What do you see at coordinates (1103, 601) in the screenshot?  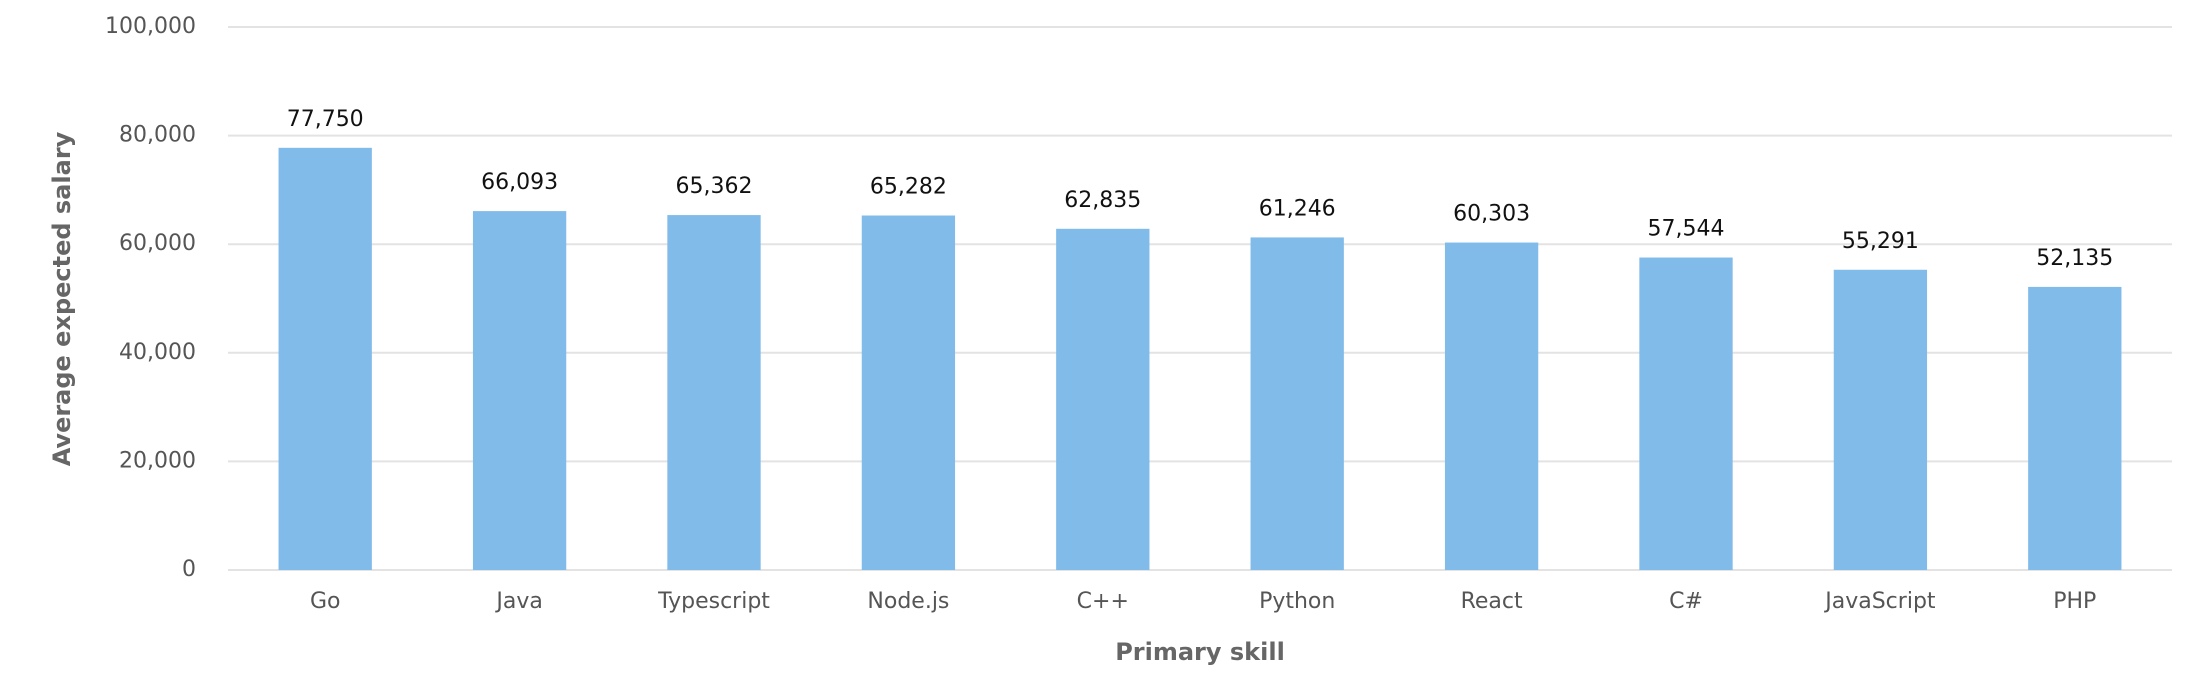 I see `x-tick-label: C++` at bounding box center [1103, 601].